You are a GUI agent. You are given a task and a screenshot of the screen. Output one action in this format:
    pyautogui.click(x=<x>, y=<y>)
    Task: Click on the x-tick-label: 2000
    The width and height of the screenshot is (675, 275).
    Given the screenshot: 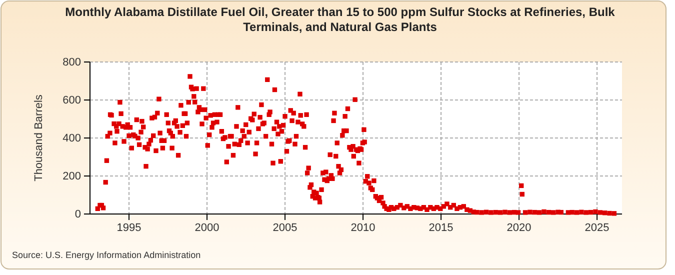 What is the action you would take?
    pyautogui.click(x=207, y=228)
    